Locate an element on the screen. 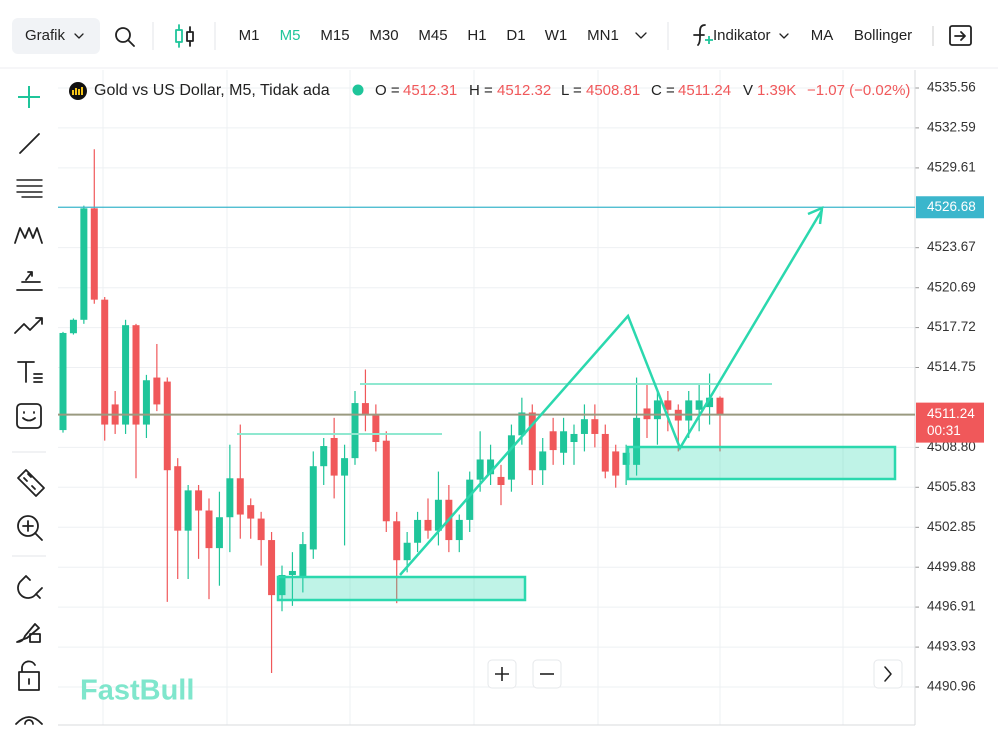 The width and height of the screenshot is (998, 730). emoji-tool is located at coordinates (29, 416).